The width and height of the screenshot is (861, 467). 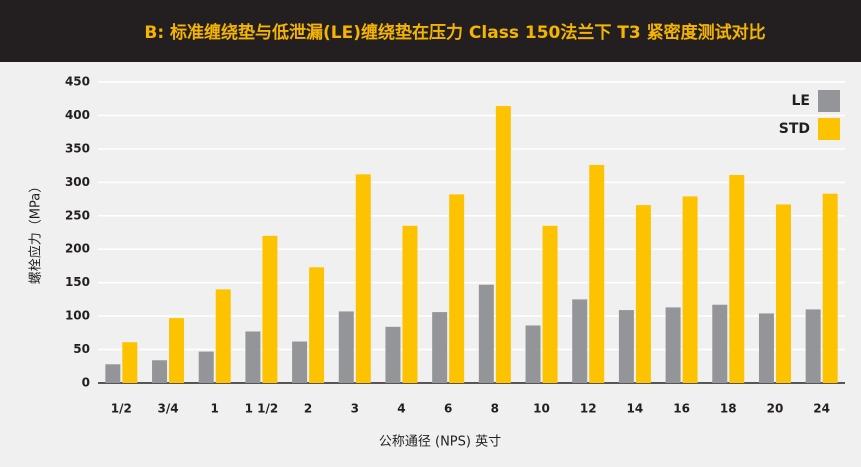 What do you see at coordinates (77, 316) in the screenshot?
I see `y-tick-label: 100` at bounding box center [77, 316].